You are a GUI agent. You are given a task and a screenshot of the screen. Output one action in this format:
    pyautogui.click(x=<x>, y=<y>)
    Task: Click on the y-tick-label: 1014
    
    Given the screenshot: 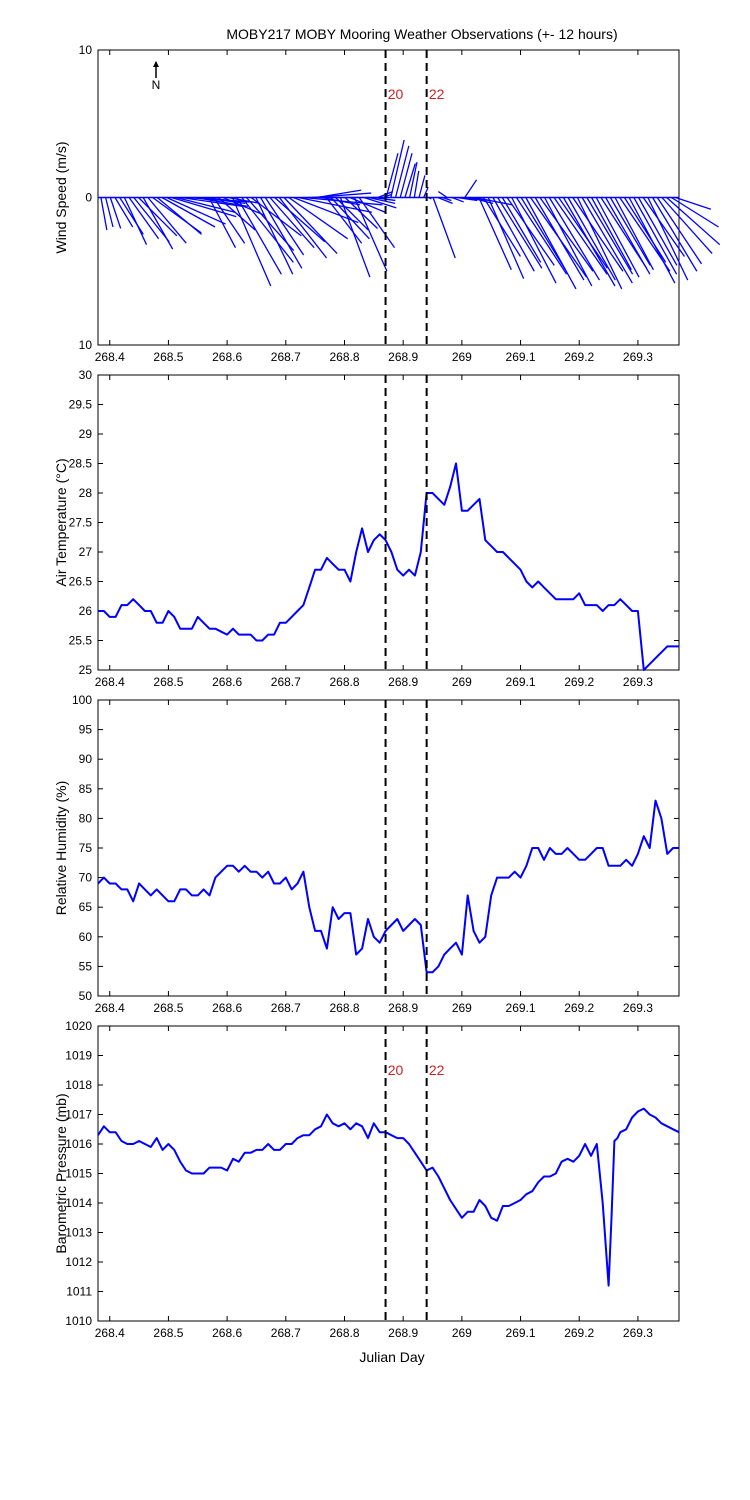 What is the action you would take?
    pyautogui.click(x=78, y=1203)
    